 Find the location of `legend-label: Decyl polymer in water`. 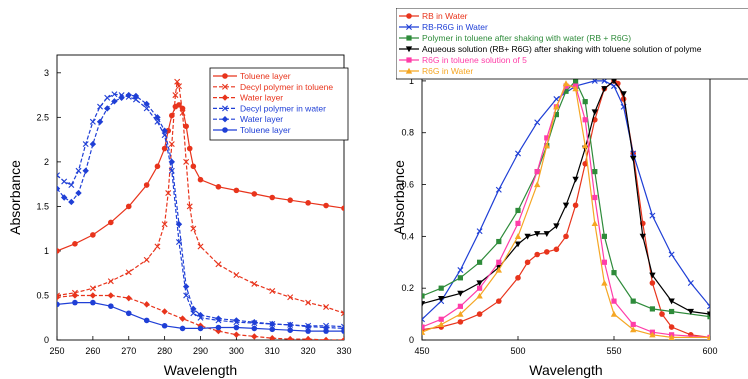

legend-label: Decyl polymer in water is located at coordinates (283, 108).